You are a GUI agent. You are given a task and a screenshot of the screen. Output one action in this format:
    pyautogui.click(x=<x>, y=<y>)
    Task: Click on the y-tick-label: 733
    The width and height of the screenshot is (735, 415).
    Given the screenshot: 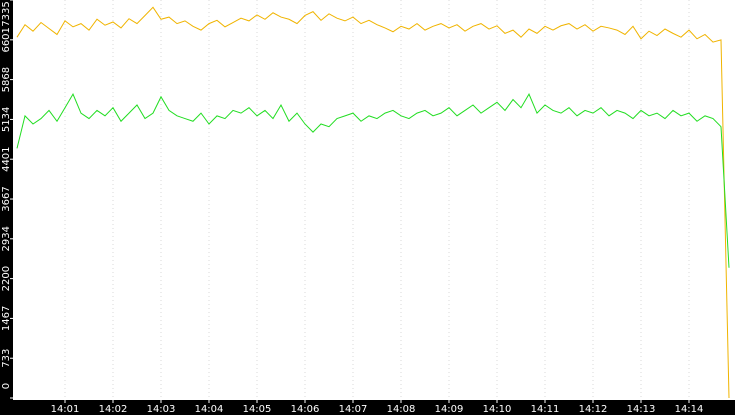 What is the action you would take?
    pyautogui.click(x=6, y=358)
    